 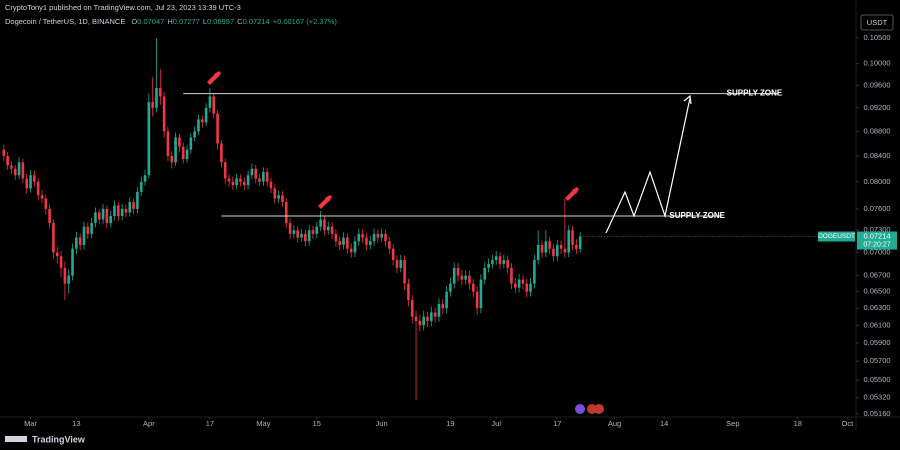 I want to click on y-tick-label: 0.07300, so click(x=876, y=229).